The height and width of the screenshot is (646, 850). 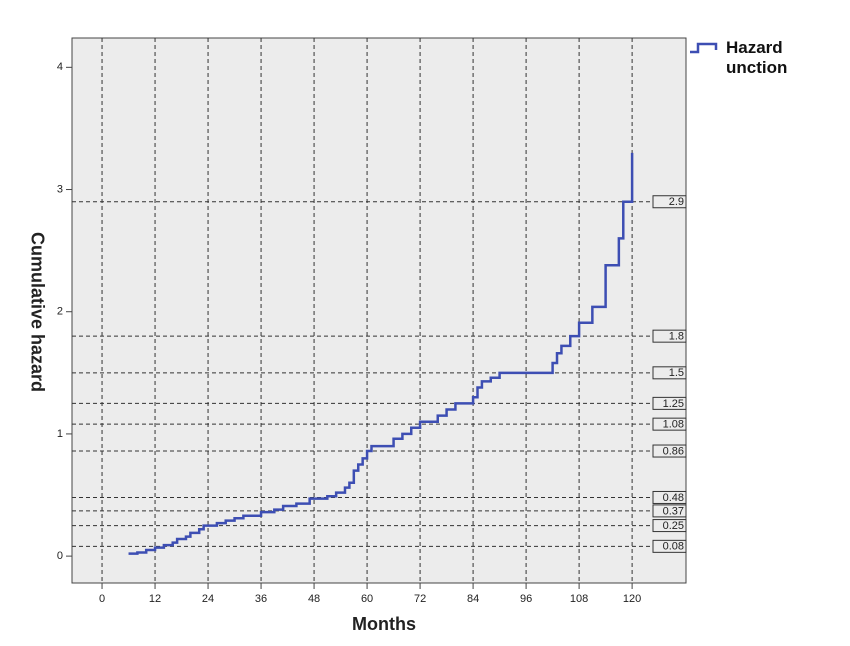 What do you see at coordinates (673, 451) in the screenshot?
I see `reference-label: 0.86` at bounding box center [673, 451].